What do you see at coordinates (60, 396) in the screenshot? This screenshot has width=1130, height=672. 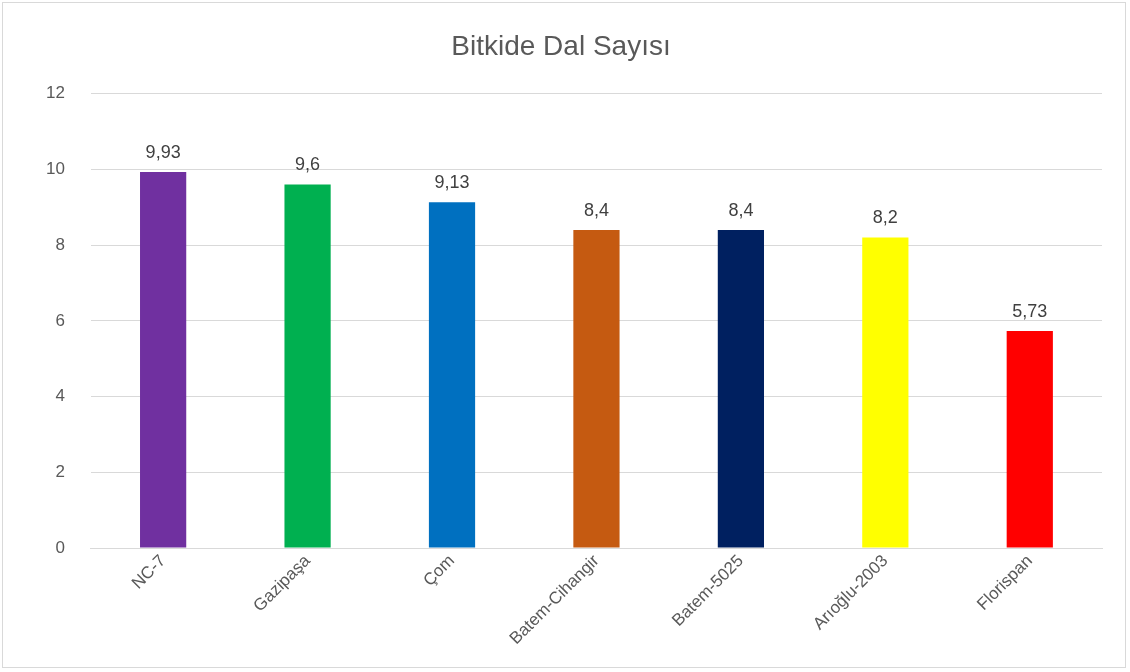 I see `y-tick-label: 4` at bounding box center [60, 396].